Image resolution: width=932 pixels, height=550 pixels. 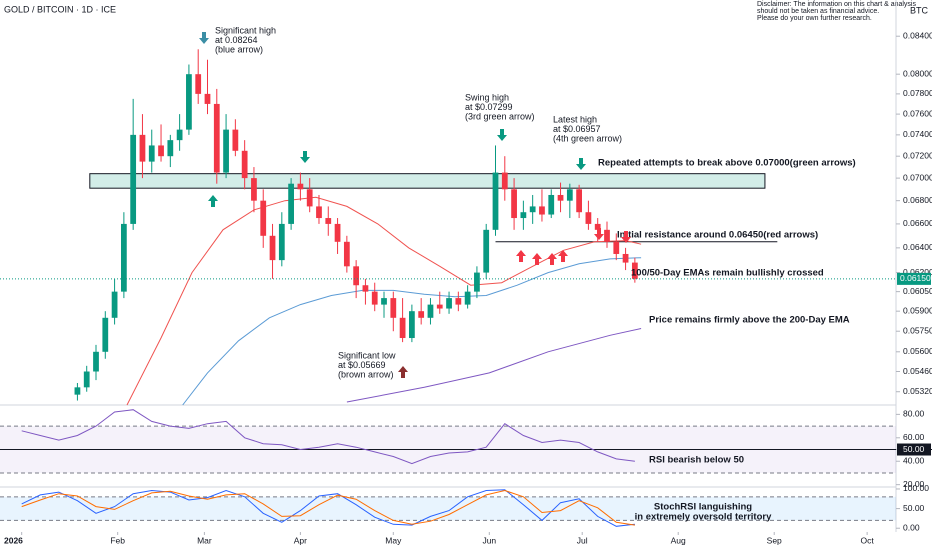 I want to click on annotation: Swing high, so click(x=487, y=97).